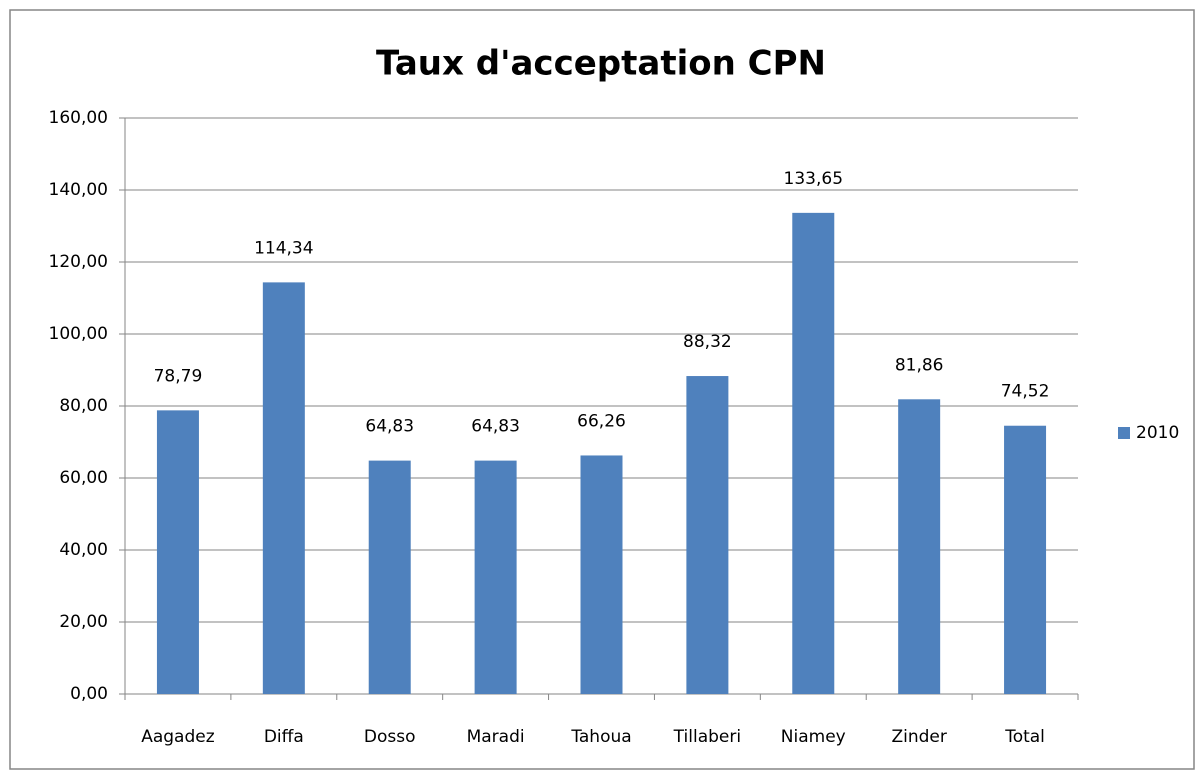  I want to click on y-tick-label: 80,00, so click(83, 406).